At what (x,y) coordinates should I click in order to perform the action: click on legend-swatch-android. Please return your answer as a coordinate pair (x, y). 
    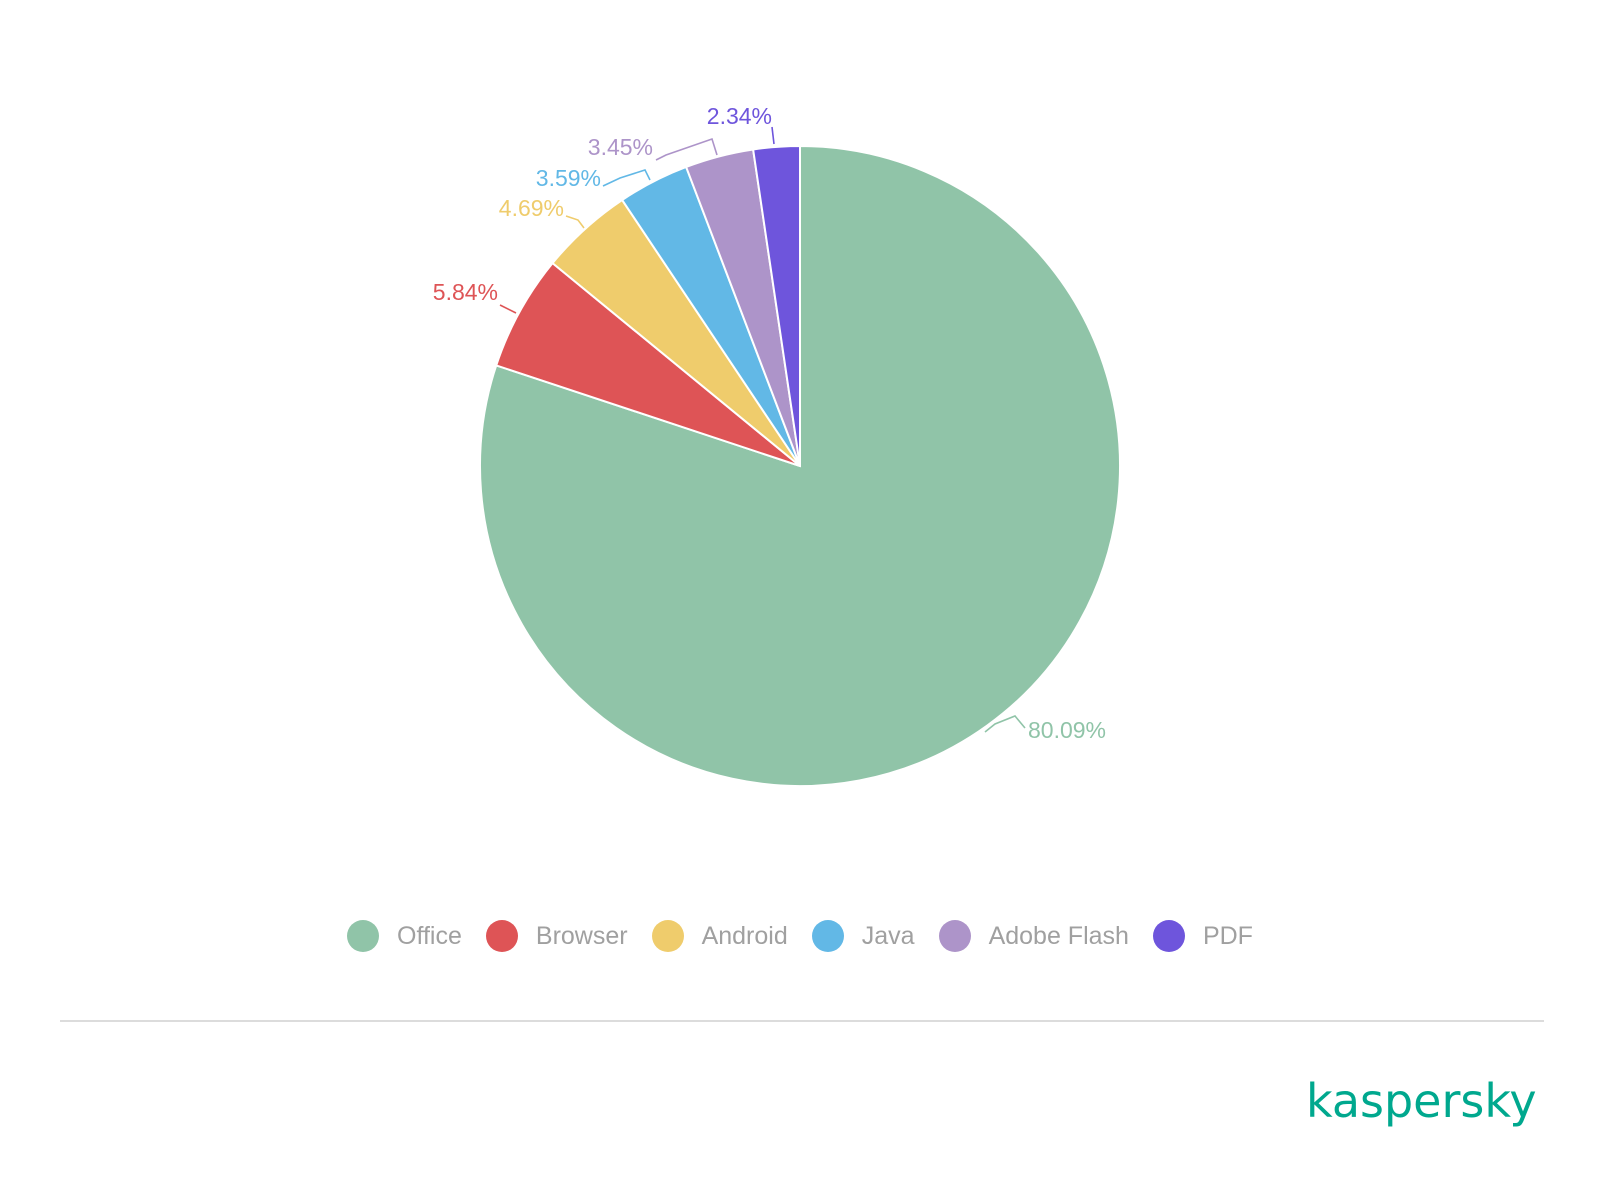
    Looking at the image, I should click on (667, 936).